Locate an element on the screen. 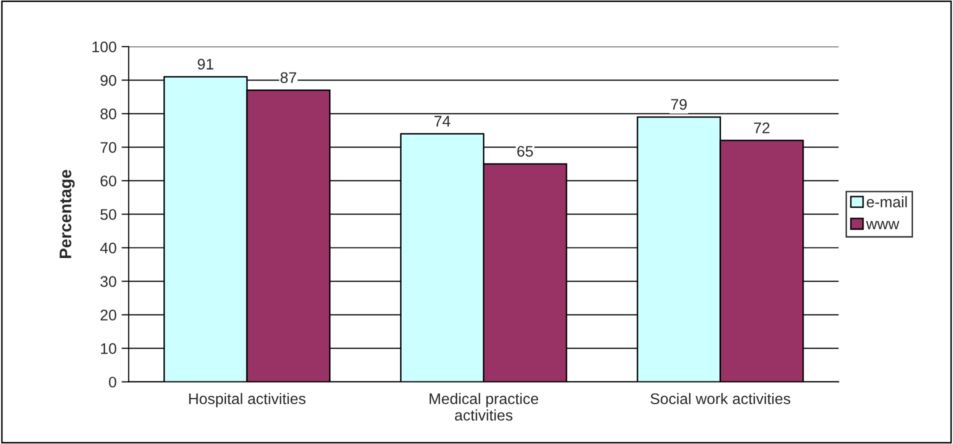 Image resolution: width=953 pixels, height=444 pixels. y-tick-label: 90 is located at coordinates (108, 80).